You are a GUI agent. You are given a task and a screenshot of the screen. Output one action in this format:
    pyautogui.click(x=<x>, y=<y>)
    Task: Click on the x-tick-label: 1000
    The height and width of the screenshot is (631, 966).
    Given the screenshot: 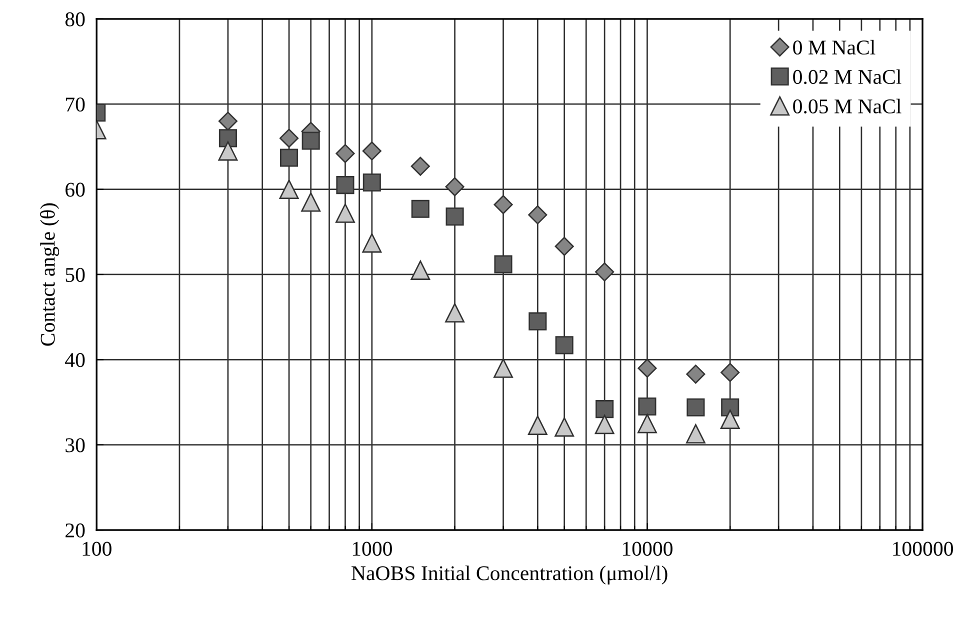 What is the action you would take?
    pyautogui.click(x=372, y=549)
    